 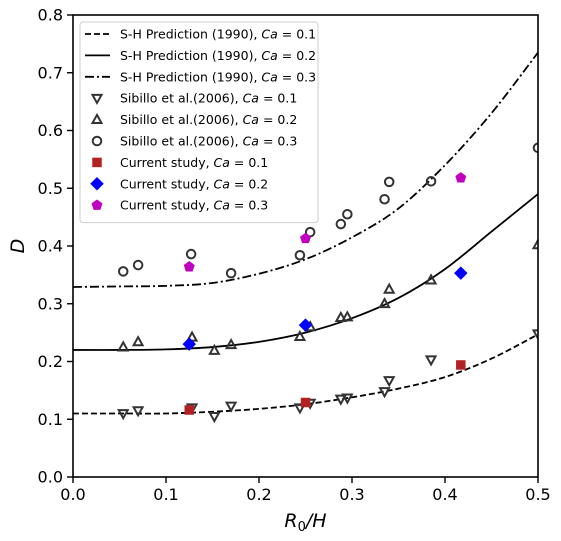 What do you see at coordinates (431, 361) in the screenshot?
I see `point-sibillo-ca-0.1-11` at bounding box center [431, 361].